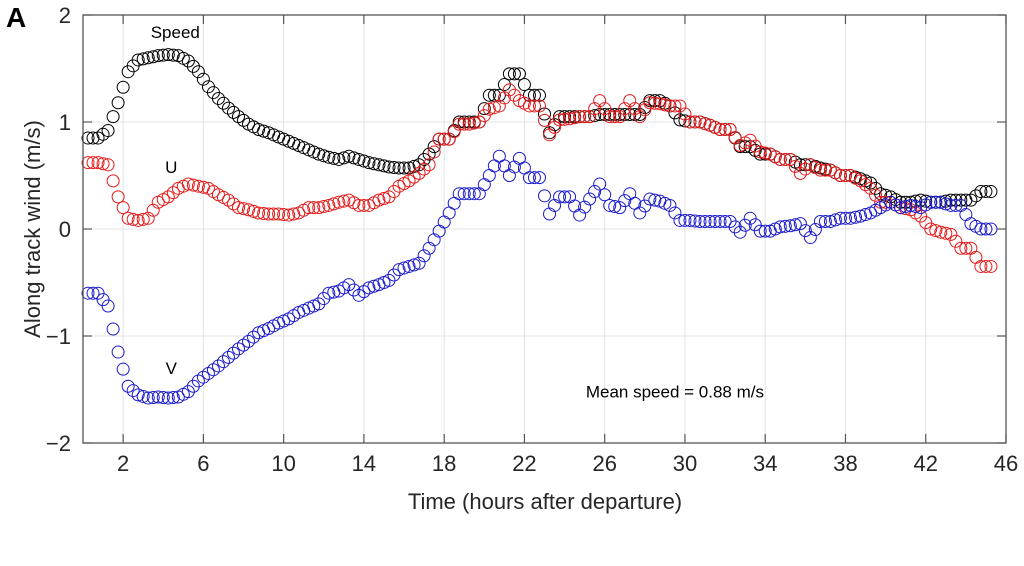 Image resolution: width=1024 pixels, height=566 pixels. I want to click on x-tick-label: 34, so click(765, 463).